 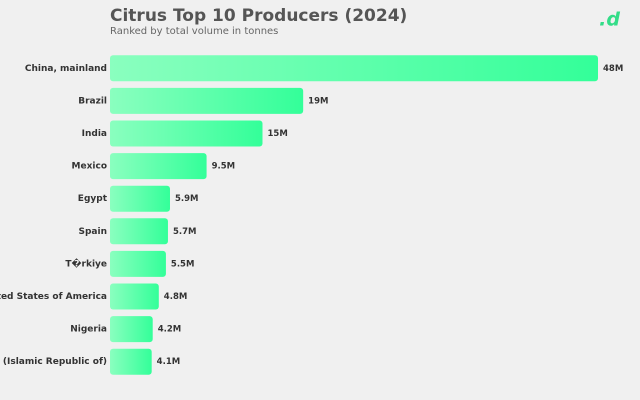 I want to click on category-label: Spain, so click(x=93, y=232).